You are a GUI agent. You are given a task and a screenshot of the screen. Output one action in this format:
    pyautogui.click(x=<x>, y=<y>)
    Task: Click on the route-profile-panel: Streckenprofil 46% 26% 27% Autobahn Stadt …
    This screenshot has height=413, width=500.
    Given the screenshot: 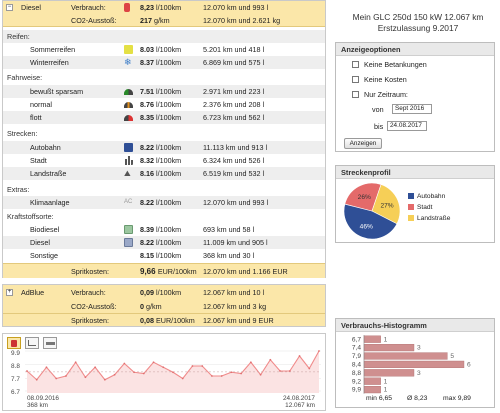 What is the action you would take?
    pyautogui.click(x=415, y=204)
    